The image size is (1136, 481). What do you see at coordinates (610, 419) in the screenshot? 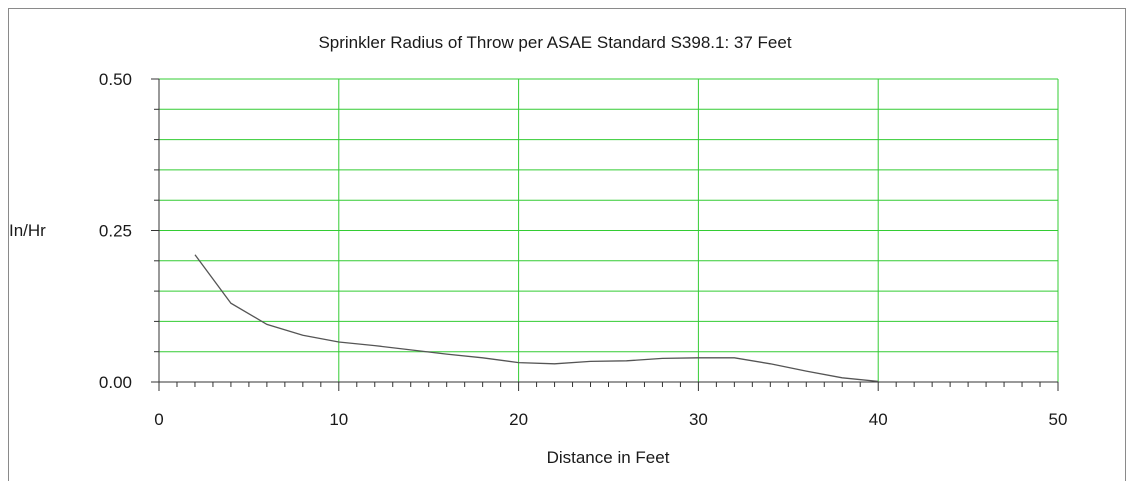
I see `x-tick-labels: 0 10 20 30 40 50` at bounding box center [610, 419].